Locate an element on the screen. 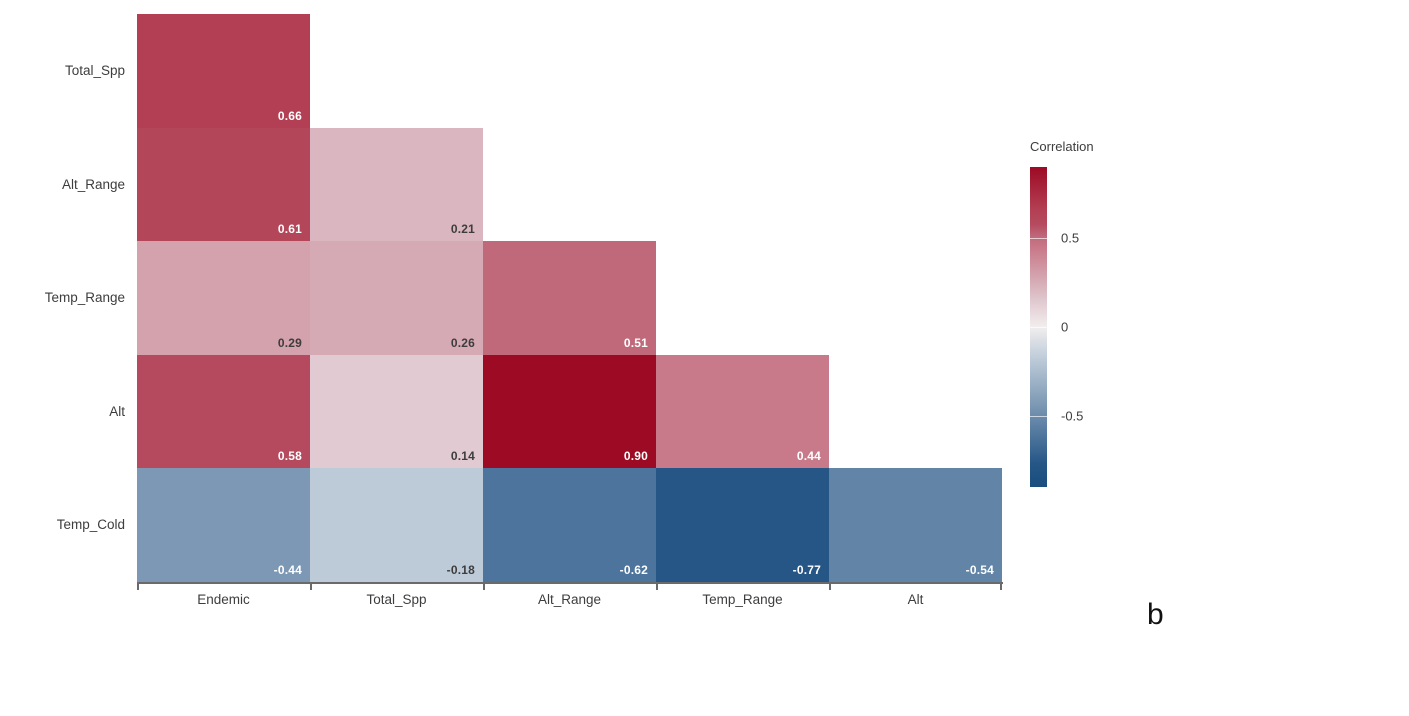 This screenshot has width=1409, height=716. cell-value: 0.14 is located at coordinates (462, 456).